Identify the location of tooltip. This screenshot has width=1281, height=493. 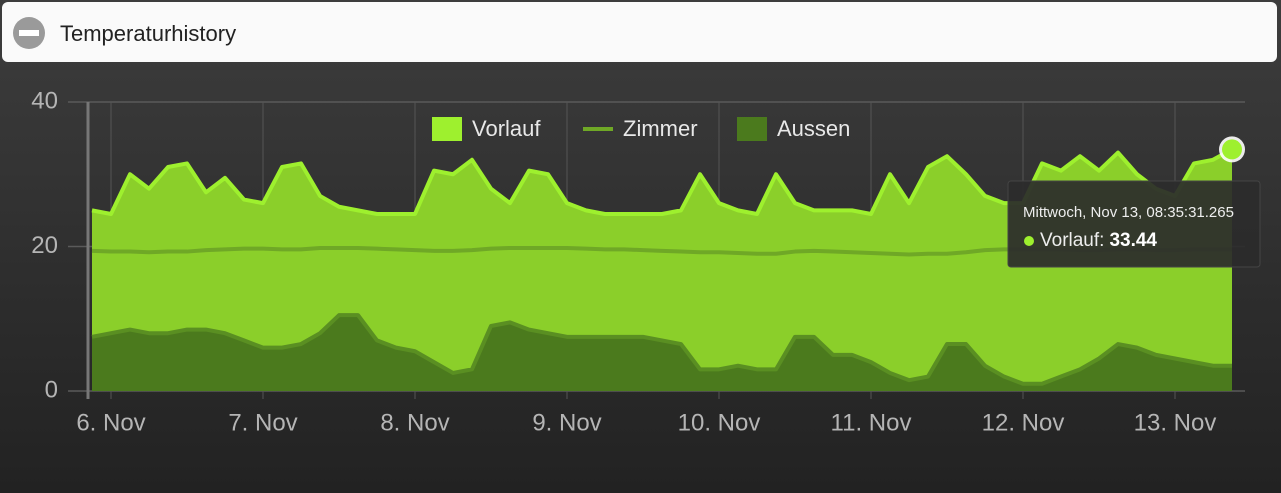
(1134, 224).